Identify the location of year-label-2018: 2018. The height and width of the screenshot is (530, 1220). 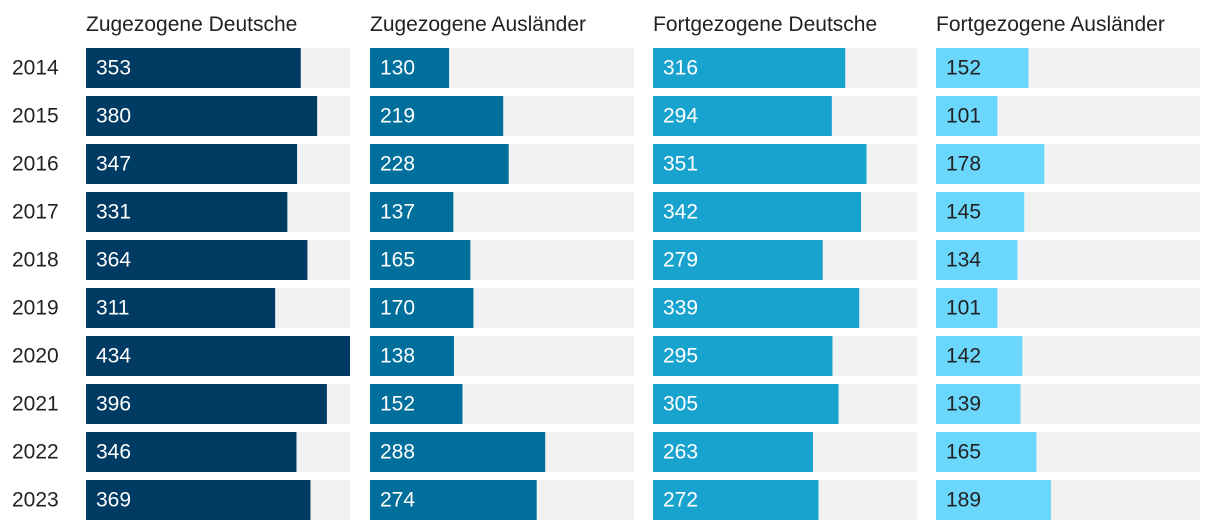
(35, 260).